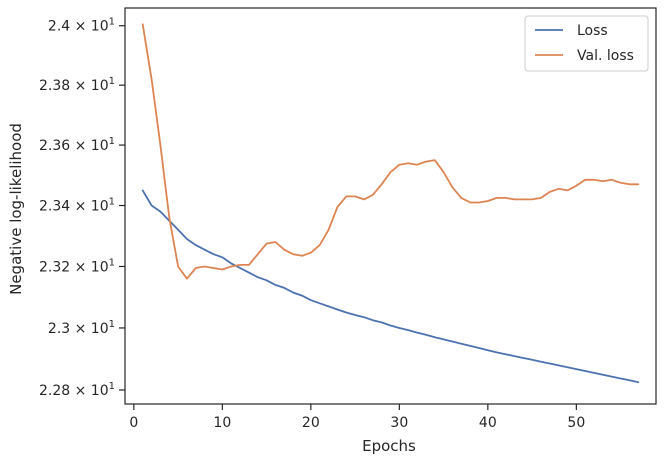 The width and height of the screenshot is (667, 463). Describe the element at coordinates (389, 446) in the screenshot. I see `x-axis-label: Epochs` at that location.